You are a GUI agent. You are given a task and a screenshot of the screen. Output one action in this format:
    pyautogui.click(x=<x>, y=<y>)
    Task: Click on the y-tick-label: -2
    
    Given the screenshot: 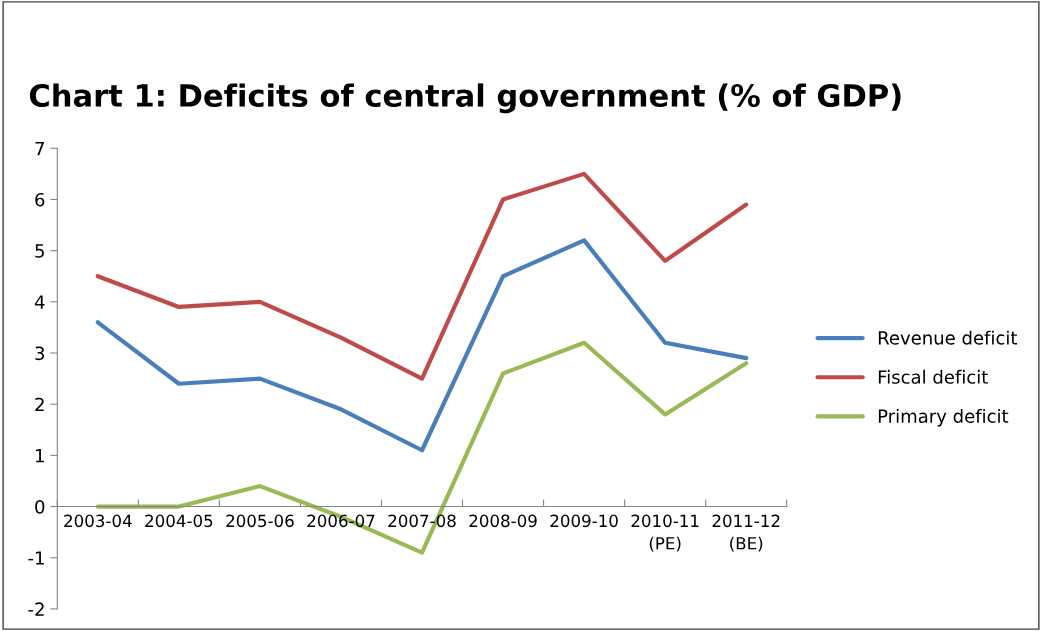 What is the action you would take?
    pyautogui.click(x=36, y=609)
    